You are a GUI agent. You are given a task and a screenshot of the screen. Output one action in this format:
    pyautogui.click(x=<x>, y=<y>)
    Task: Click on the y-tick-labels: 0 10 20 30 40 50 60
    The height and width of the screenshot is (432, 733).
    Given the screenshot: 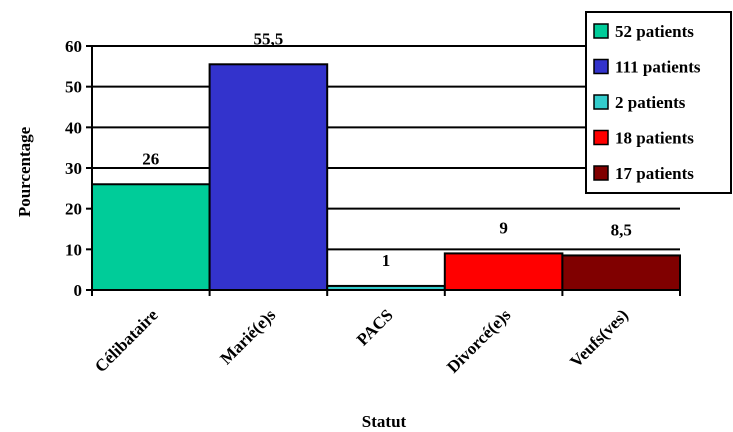 What is the action you would take?
    pyautogui.click(x=73, y=168)
    